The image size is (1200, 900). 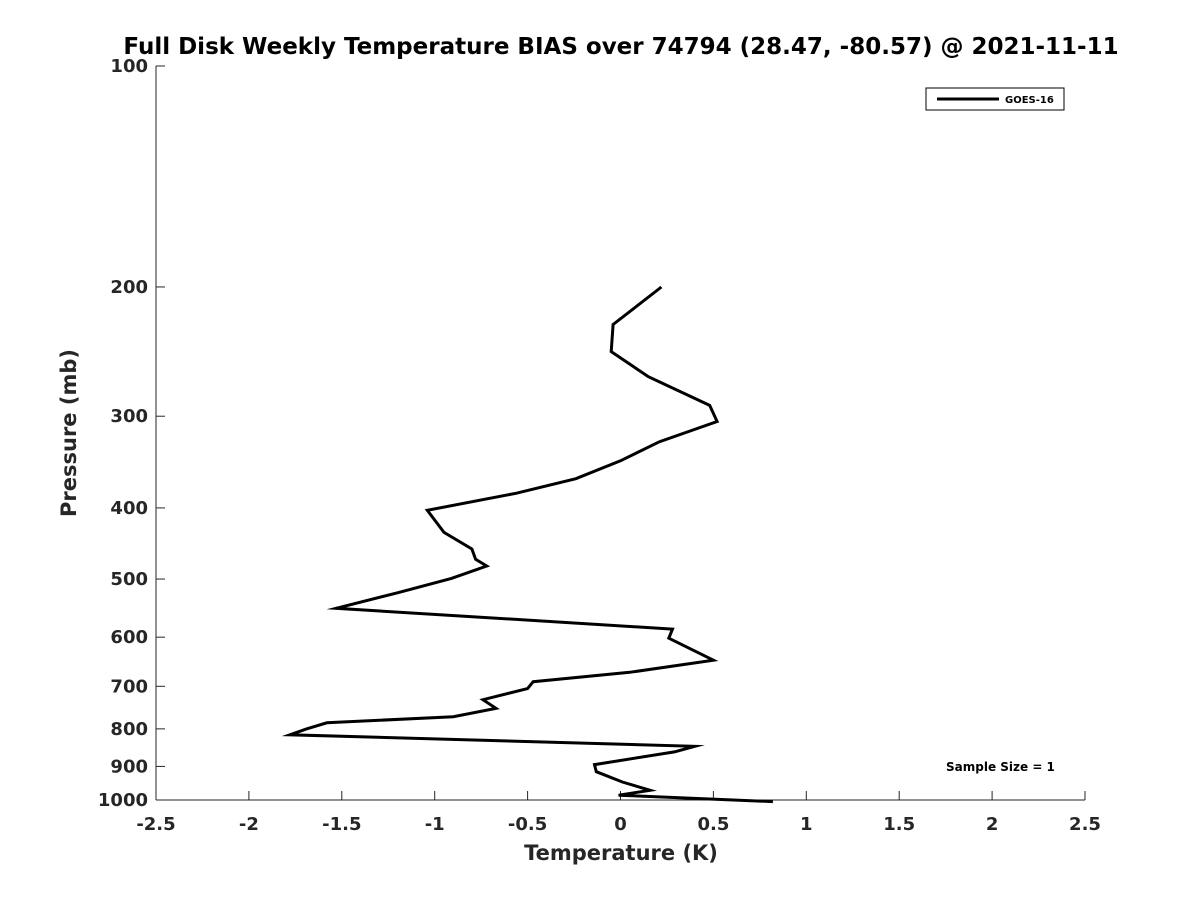 I want to click on x-tick-label: -0.5, so click(x=527, y=824).